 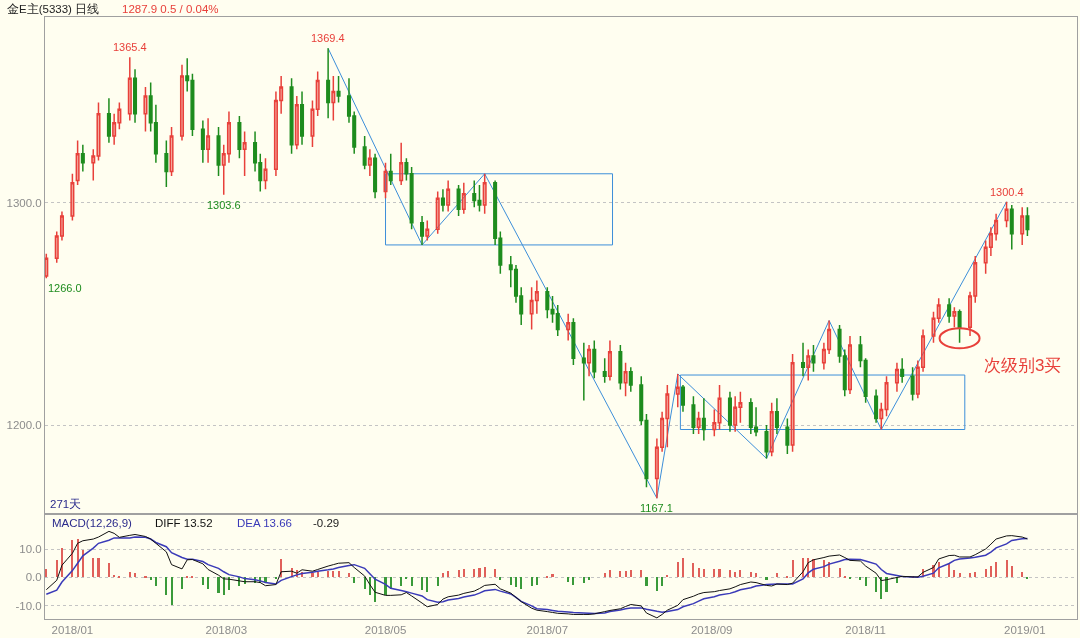 I want to click on y-tick-label: 1200.0, so click(x=24, y=425).